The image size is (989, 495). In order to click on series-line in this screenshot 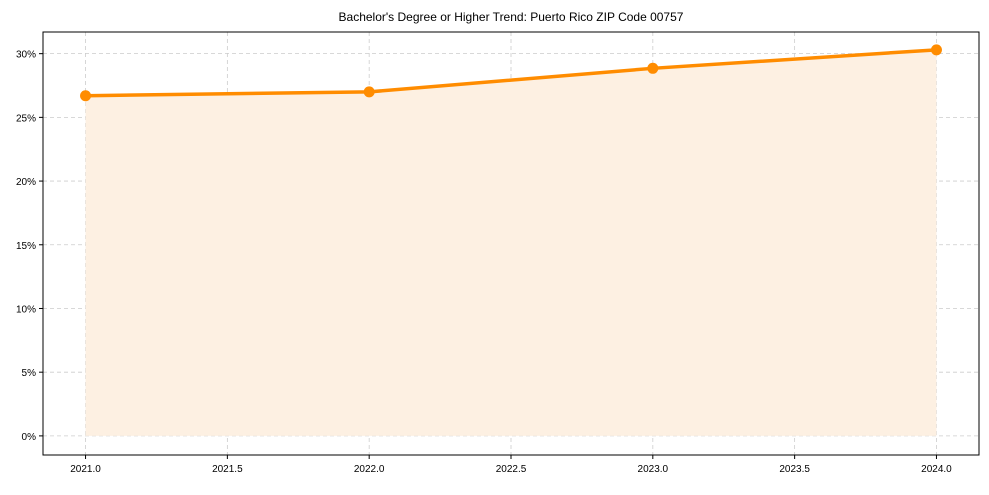, I will do `click(511, 73)`.